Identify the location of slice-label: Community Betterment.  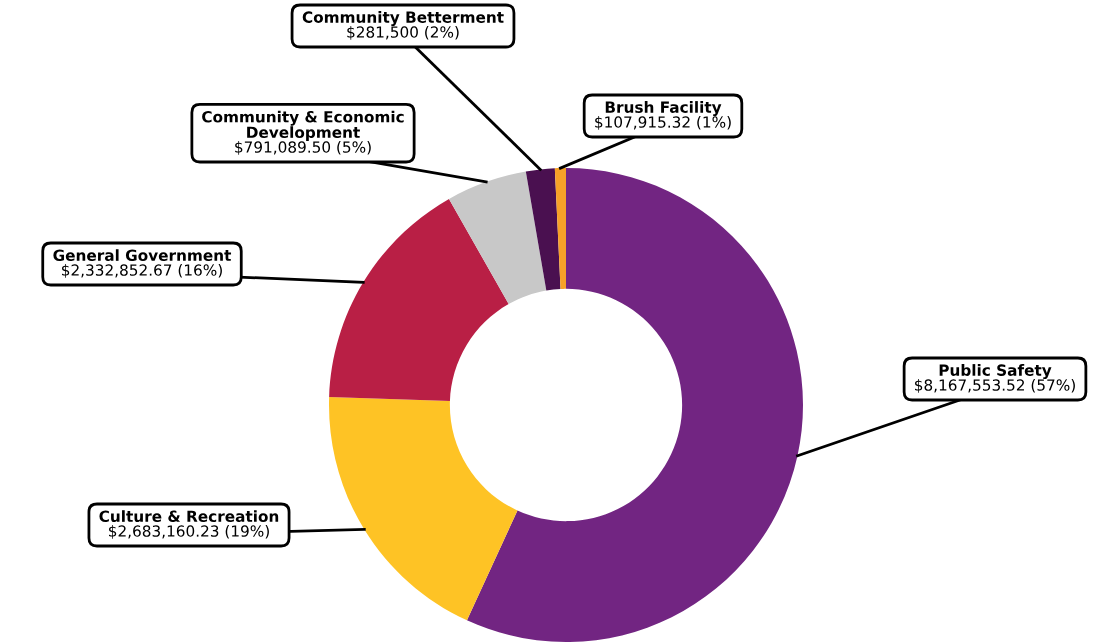
(403, 18).